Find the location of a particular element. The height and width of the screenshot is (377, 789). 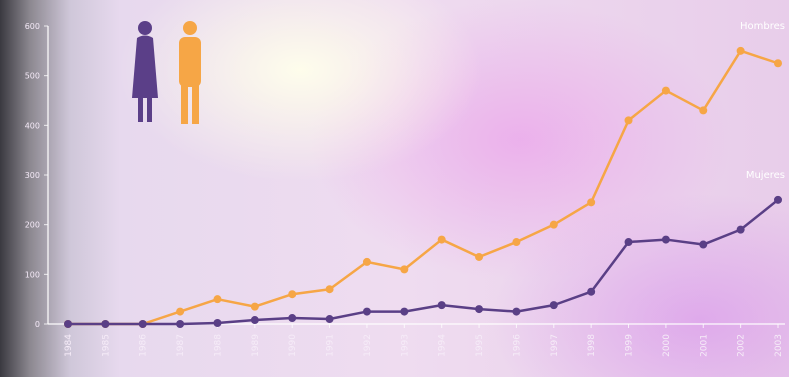

x-tick-label: 2000 is located at coordinates (667, 345).